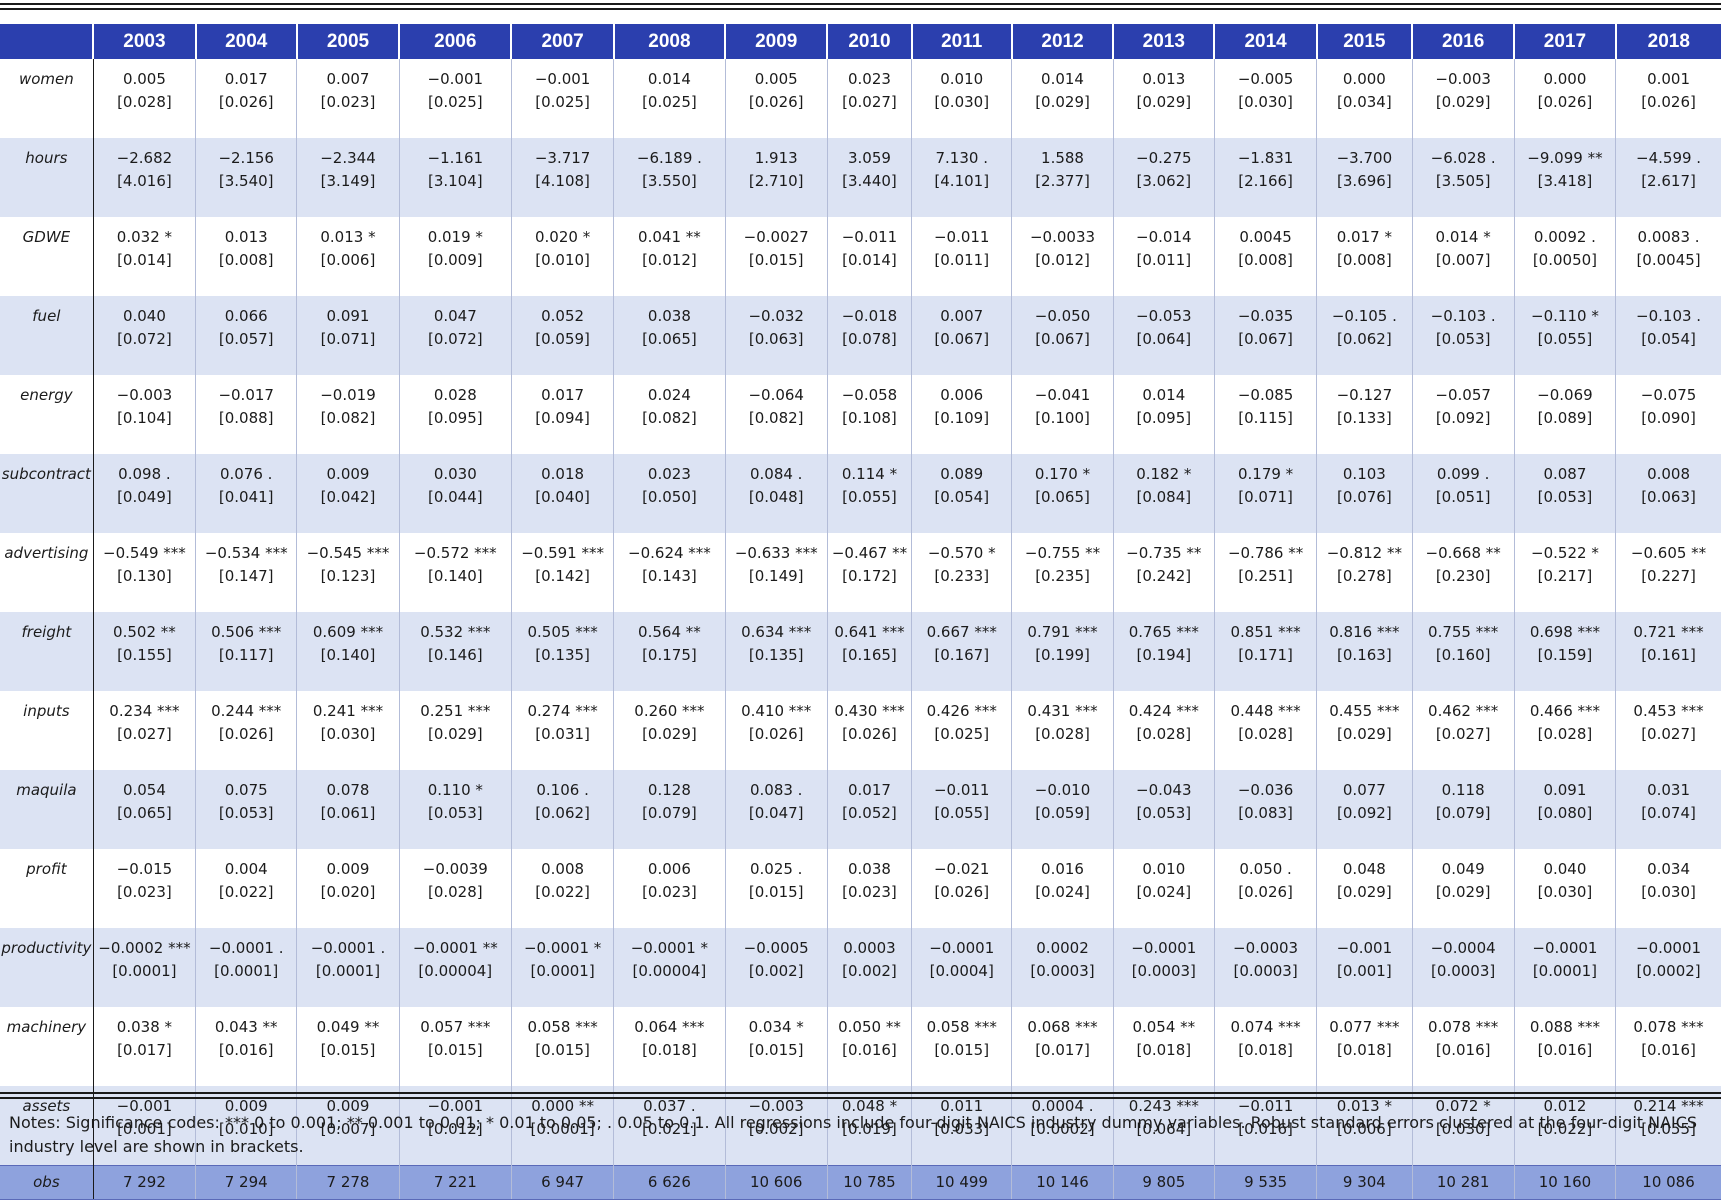 This screenshot has width=1721, height=1200. I want to click on standard-error: [0.012], so click(455, 1129).